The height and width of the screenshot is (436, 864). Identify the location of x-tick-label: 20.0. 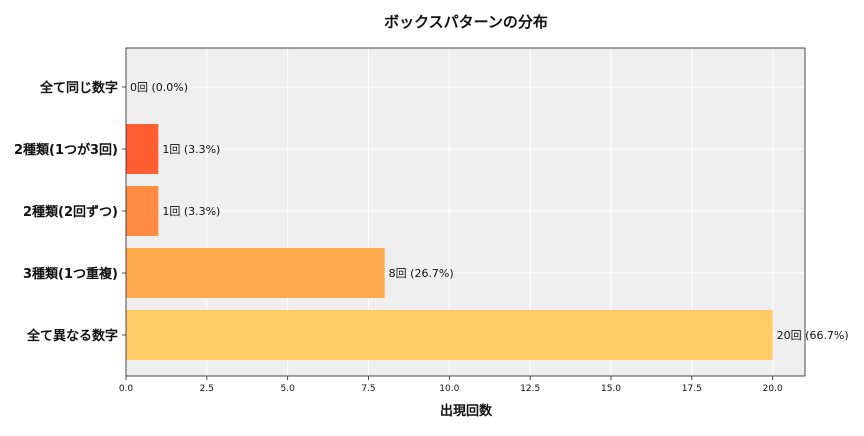
(773, 389).